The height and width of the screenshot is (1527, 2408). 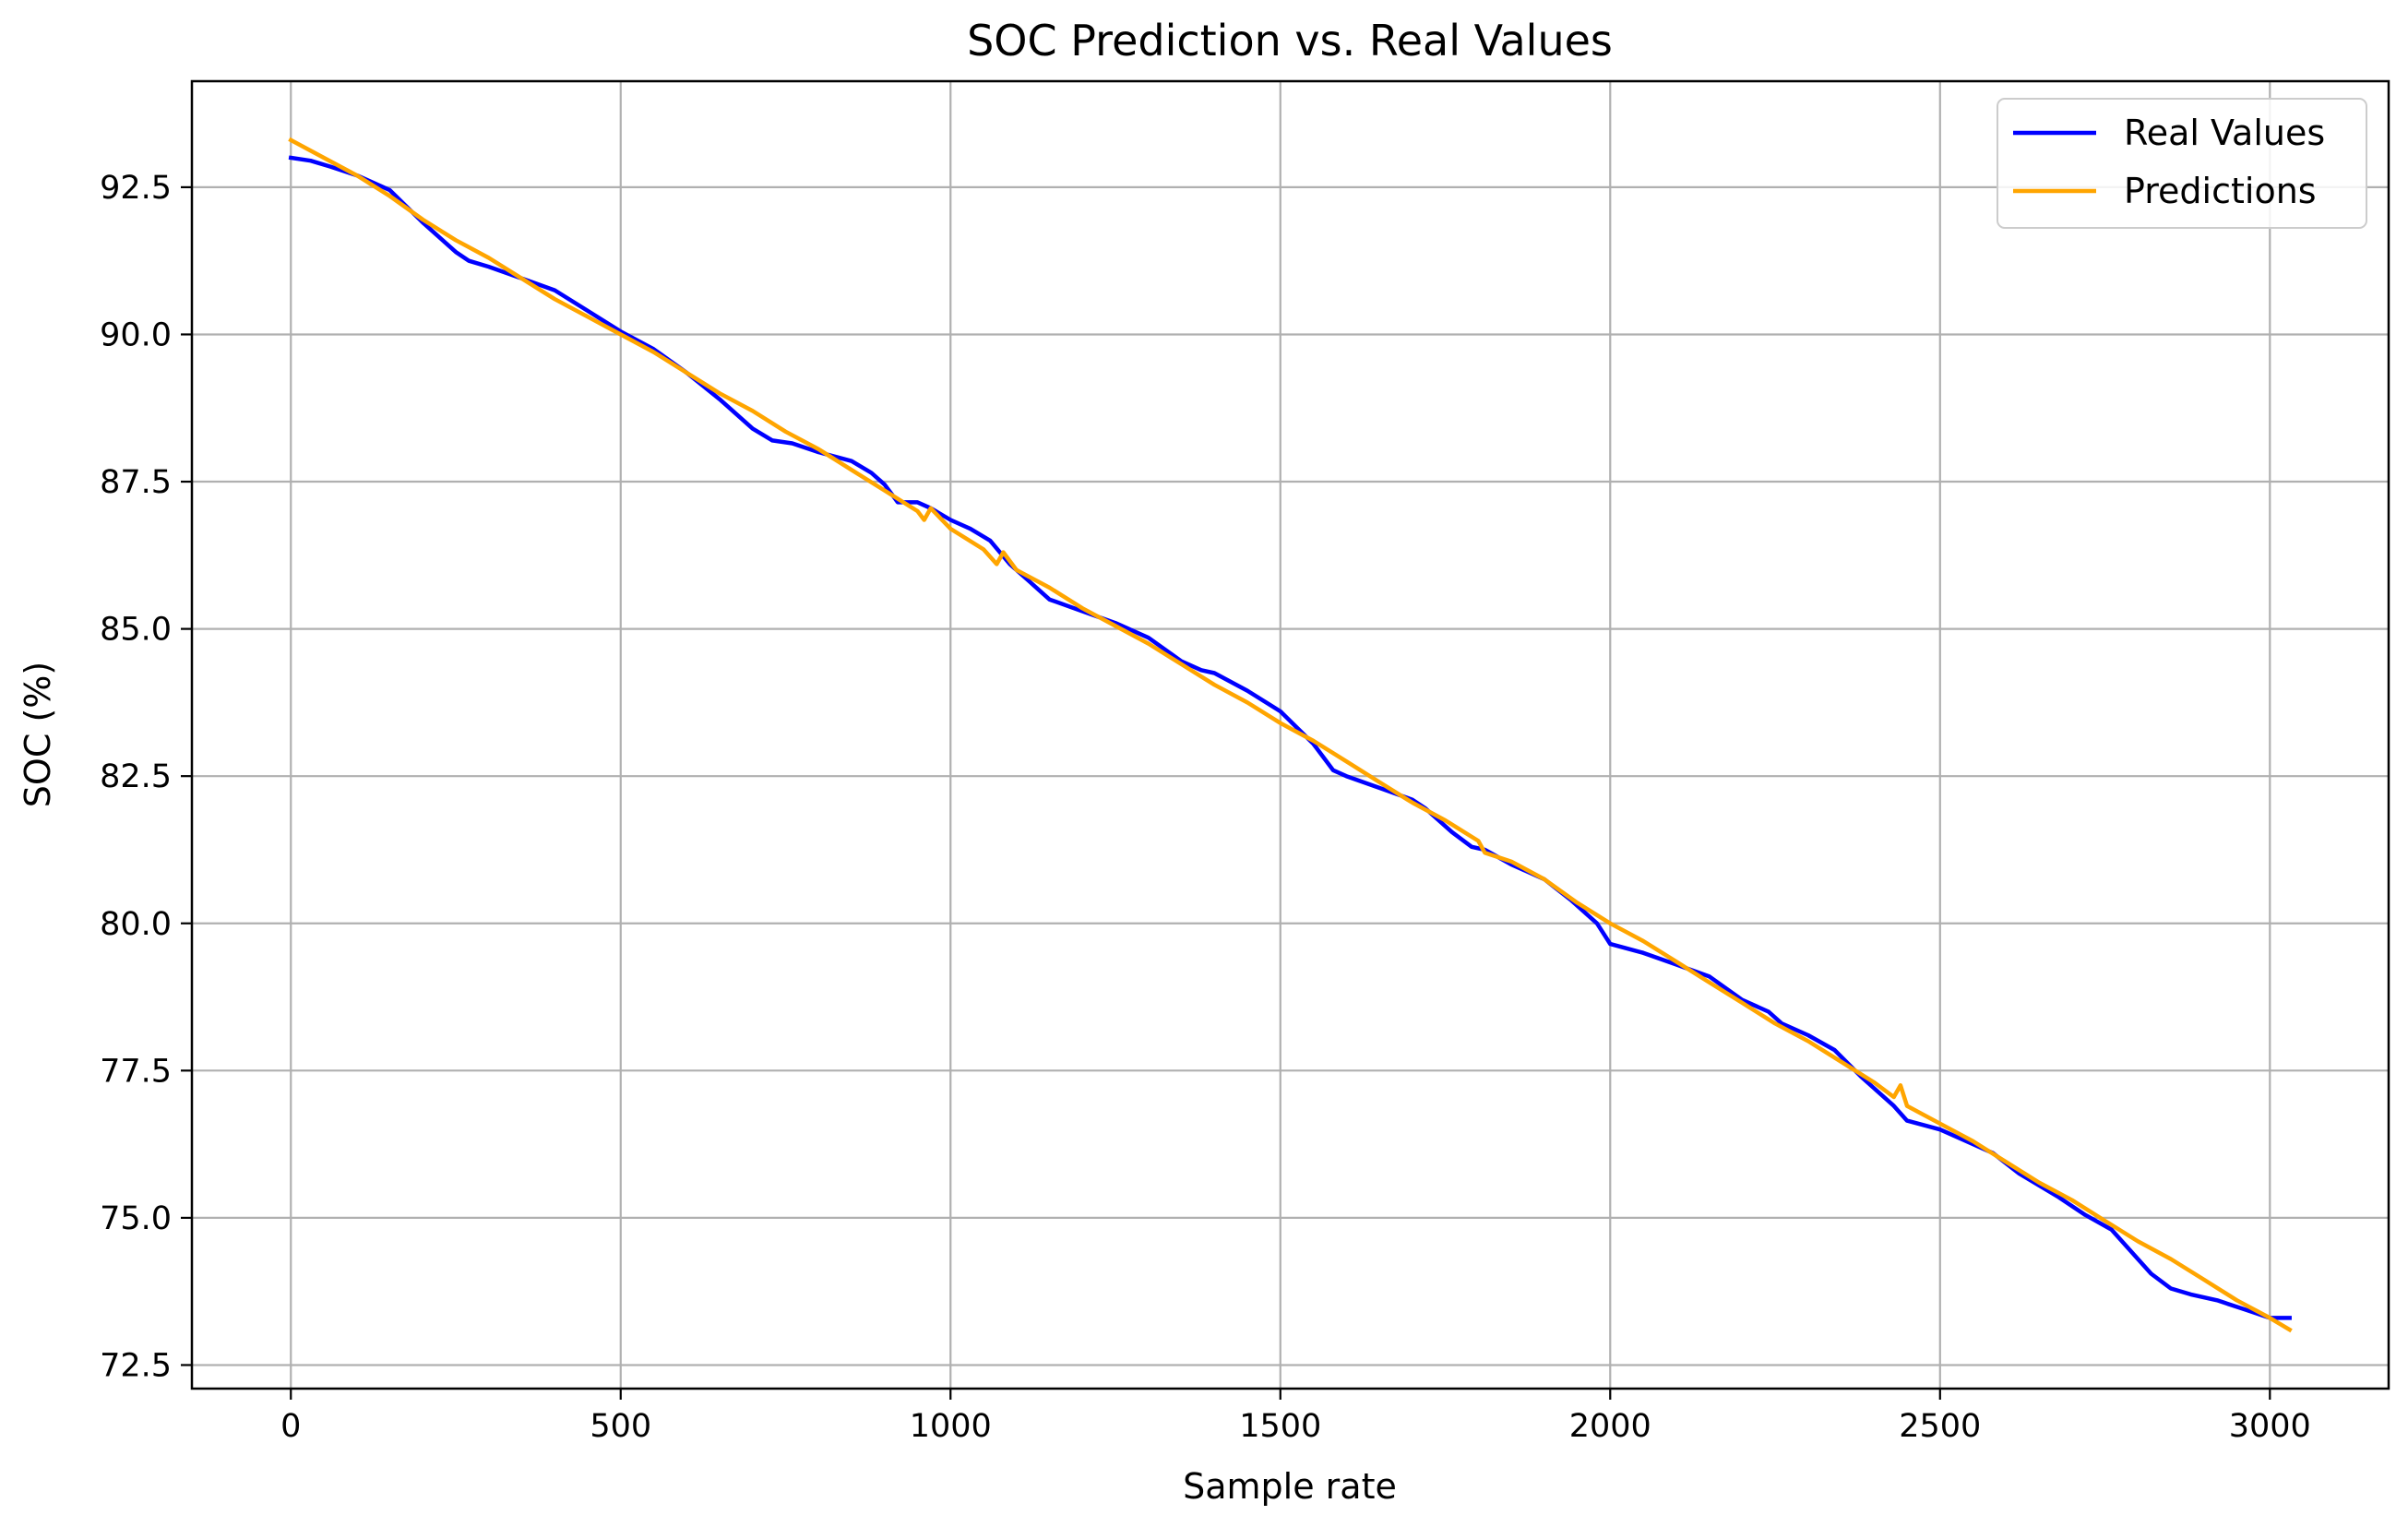 I want to click on y-tick-label: 90.0, so click(x=136, y=334).